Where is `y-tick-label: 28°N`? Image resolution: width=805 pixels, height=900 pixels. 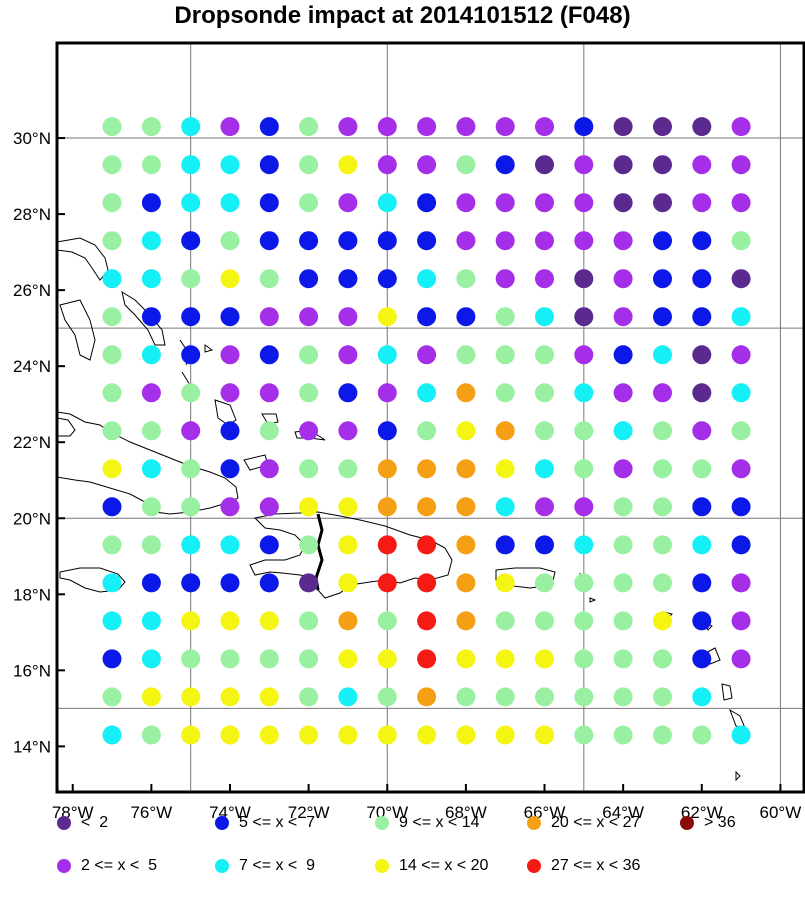 y-tick-label: 28°N is located at coordinates (32, 214).